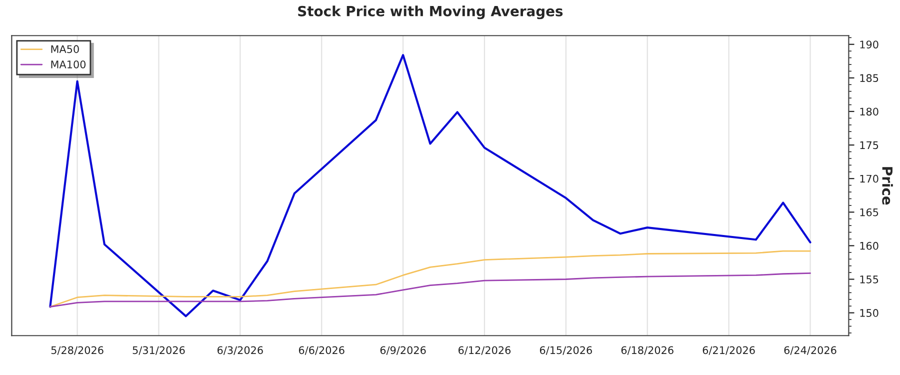  What do you see at coordinates (240, 350) in the screenshot?
I see `x-tick-label: 6/3/2026` at bounding box center [240, 350].